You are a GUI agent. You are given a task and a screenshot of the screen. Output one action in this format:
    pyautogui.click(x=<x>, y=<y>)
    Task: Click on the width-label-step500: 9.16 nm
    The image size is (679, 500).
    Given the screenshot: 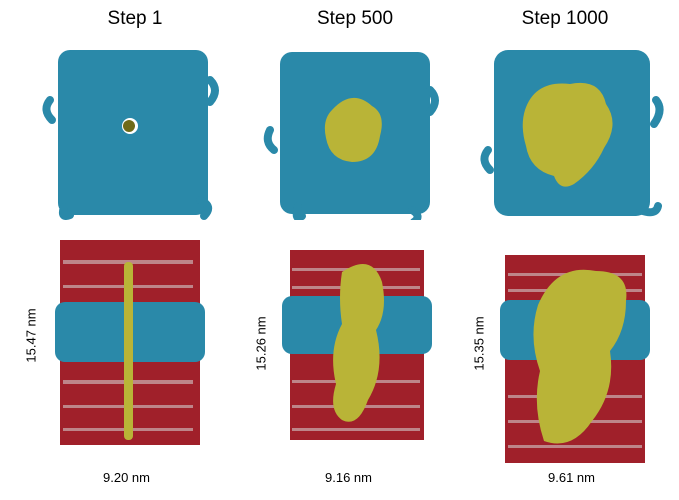 What is the action you would take?
    pyautogui.click(x=348, y=477)
    